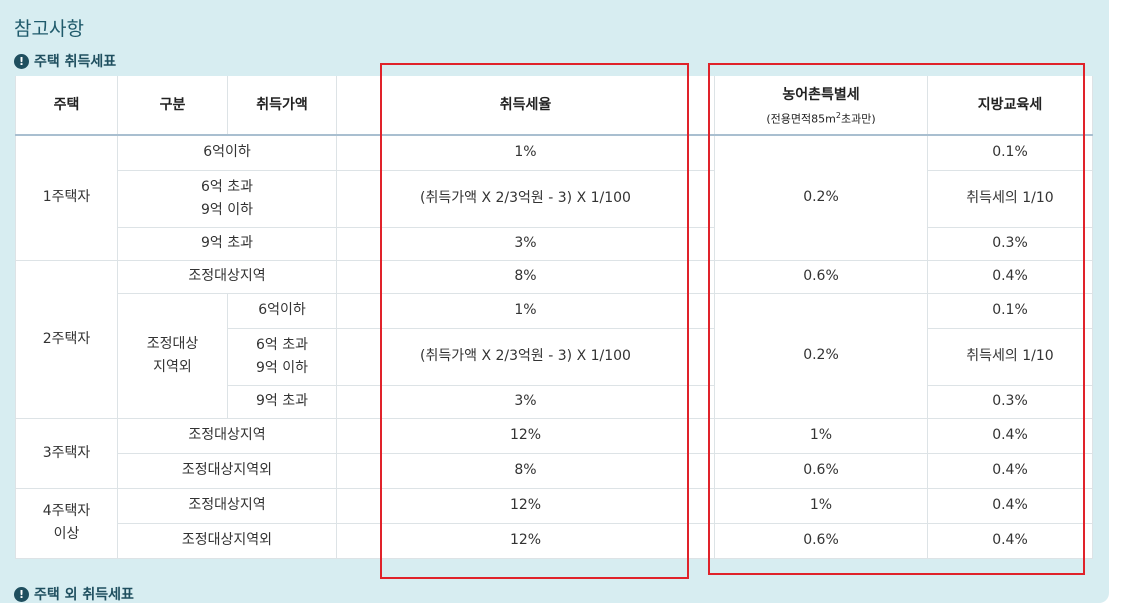  Describe the element at coordinates (227, 152) in the screenshot. I see `cell-category: 6억이하` at that location.